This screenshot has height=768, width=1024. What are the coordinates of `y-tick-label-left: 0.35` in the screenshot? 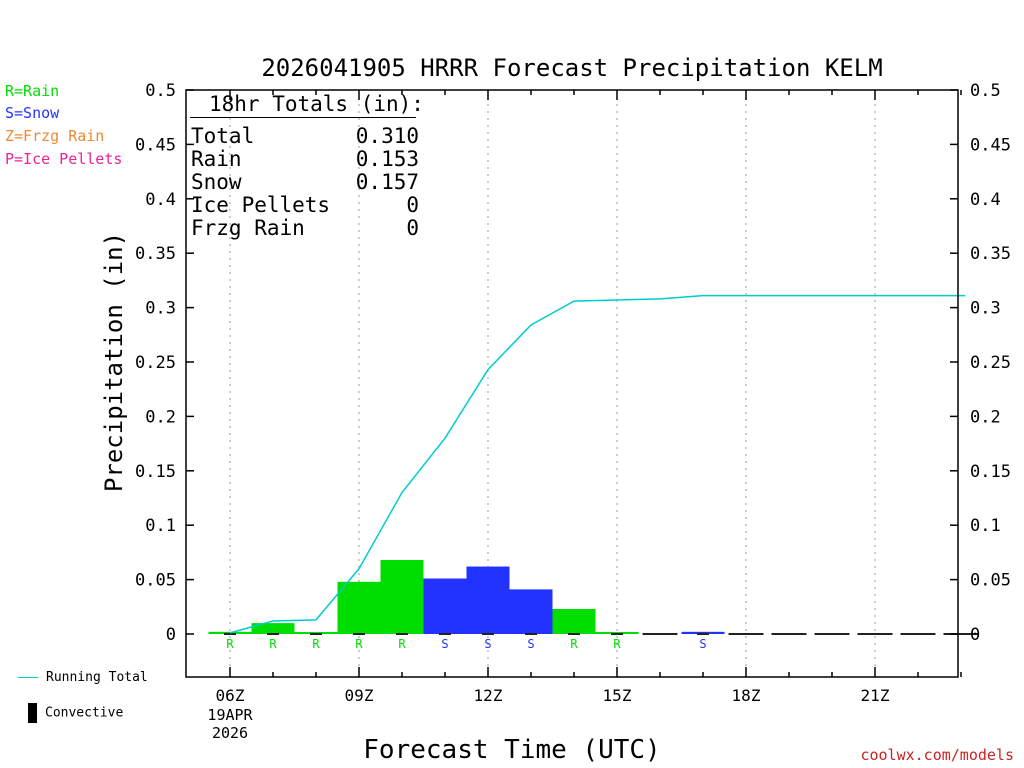 It's located at (155, 254).